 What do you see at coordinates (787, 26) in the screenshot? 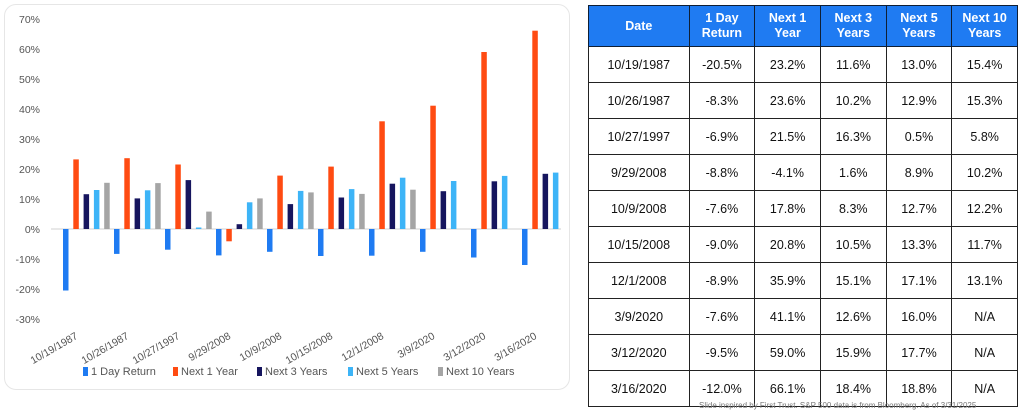
I see `header-next-1-year: Next 1 Year` at bounding box center [787, 26].